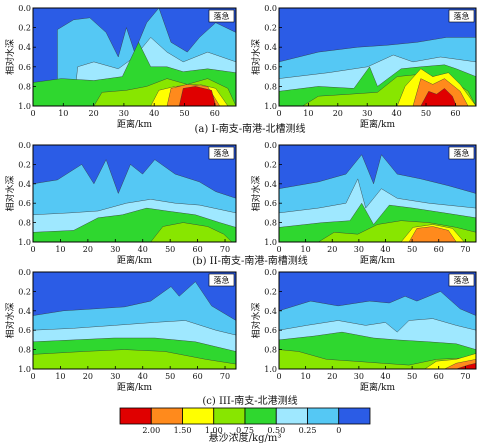 Image resolution: width=491 pixels, height=448 pixels. What do you see at coordinates (214, 430) in the screenshot?
I see `colorbar-label: 1.00` at bounding box center [214, 430].